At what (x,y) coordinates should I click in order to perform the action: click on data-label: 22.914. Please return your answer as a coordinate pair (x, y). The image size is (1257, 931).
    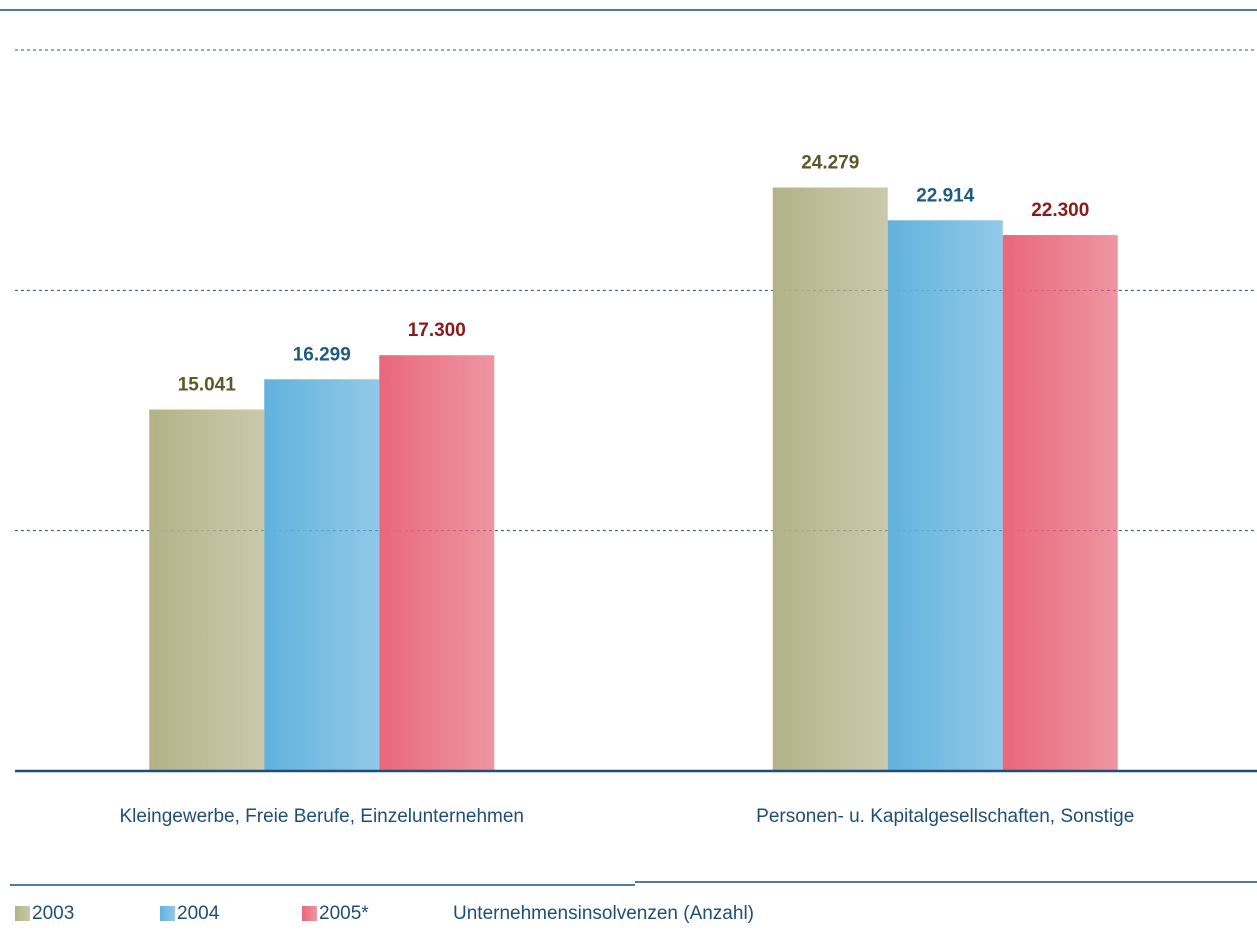
    Looking at the image, I should click on (945, 195).